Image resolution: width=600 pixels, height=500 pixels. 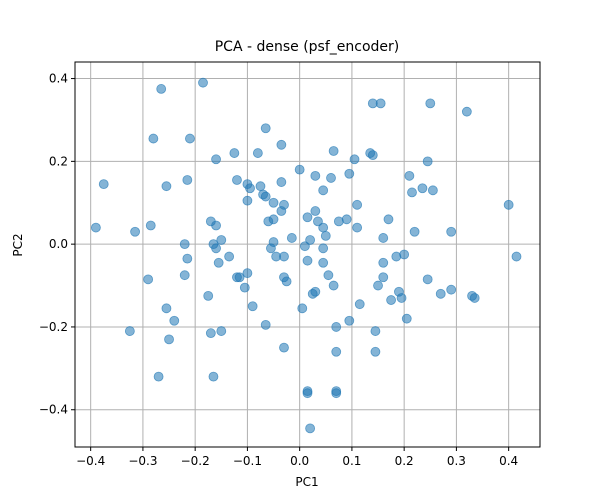 What do you see at coordinates (57, 244) in the screenshot?
I see `y-axis-ticks: −0.4 −0.2 0.0 0.2 0.4` at bounding box center [57, 244].